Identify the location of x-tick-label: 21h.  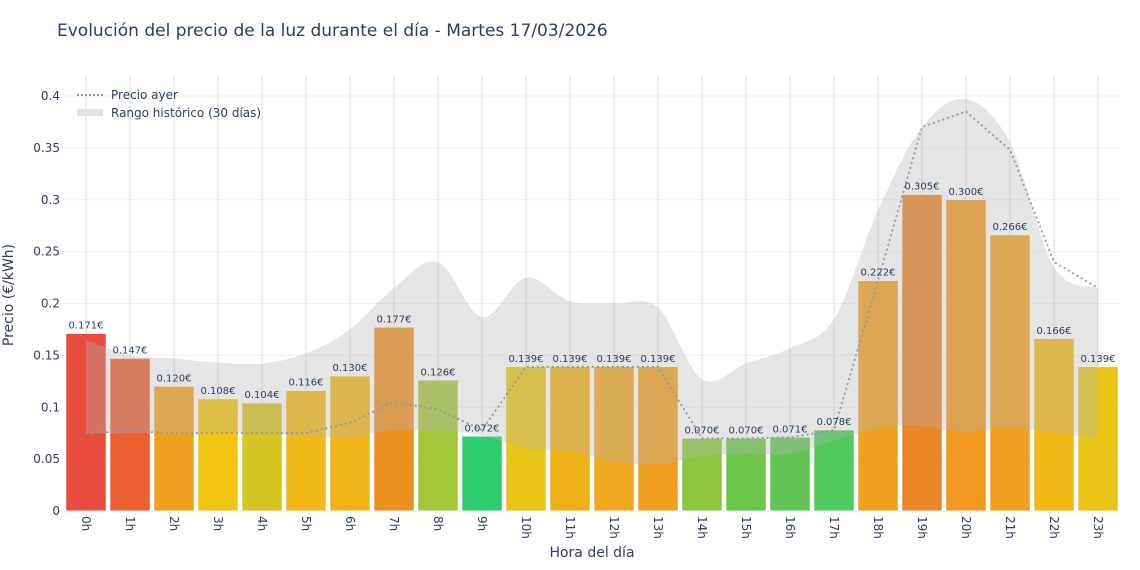
(1010, 527).